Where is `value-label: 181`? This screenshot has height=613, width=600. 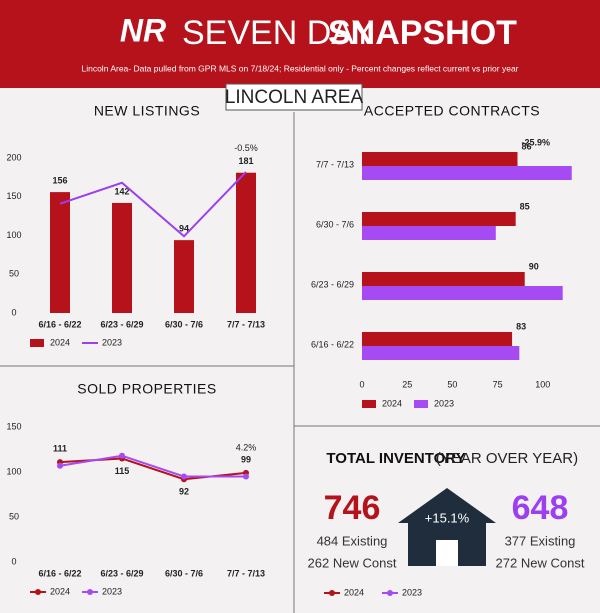
value-label: 181 is located at coordinates (245, 161).